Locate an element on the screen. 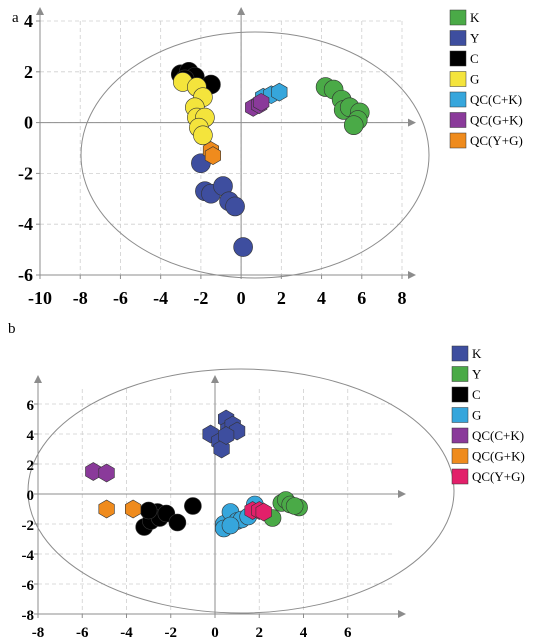 The height and width of the screenshot is (643, 537). panel-a-points is located at coordinates (270, 159).